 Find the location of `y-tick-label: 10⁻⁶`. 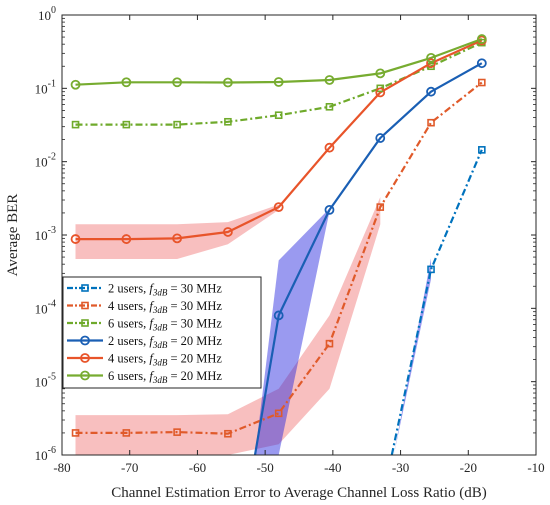

y-tick-label: 10⁻⁶ is located at coordinates (45, 454).